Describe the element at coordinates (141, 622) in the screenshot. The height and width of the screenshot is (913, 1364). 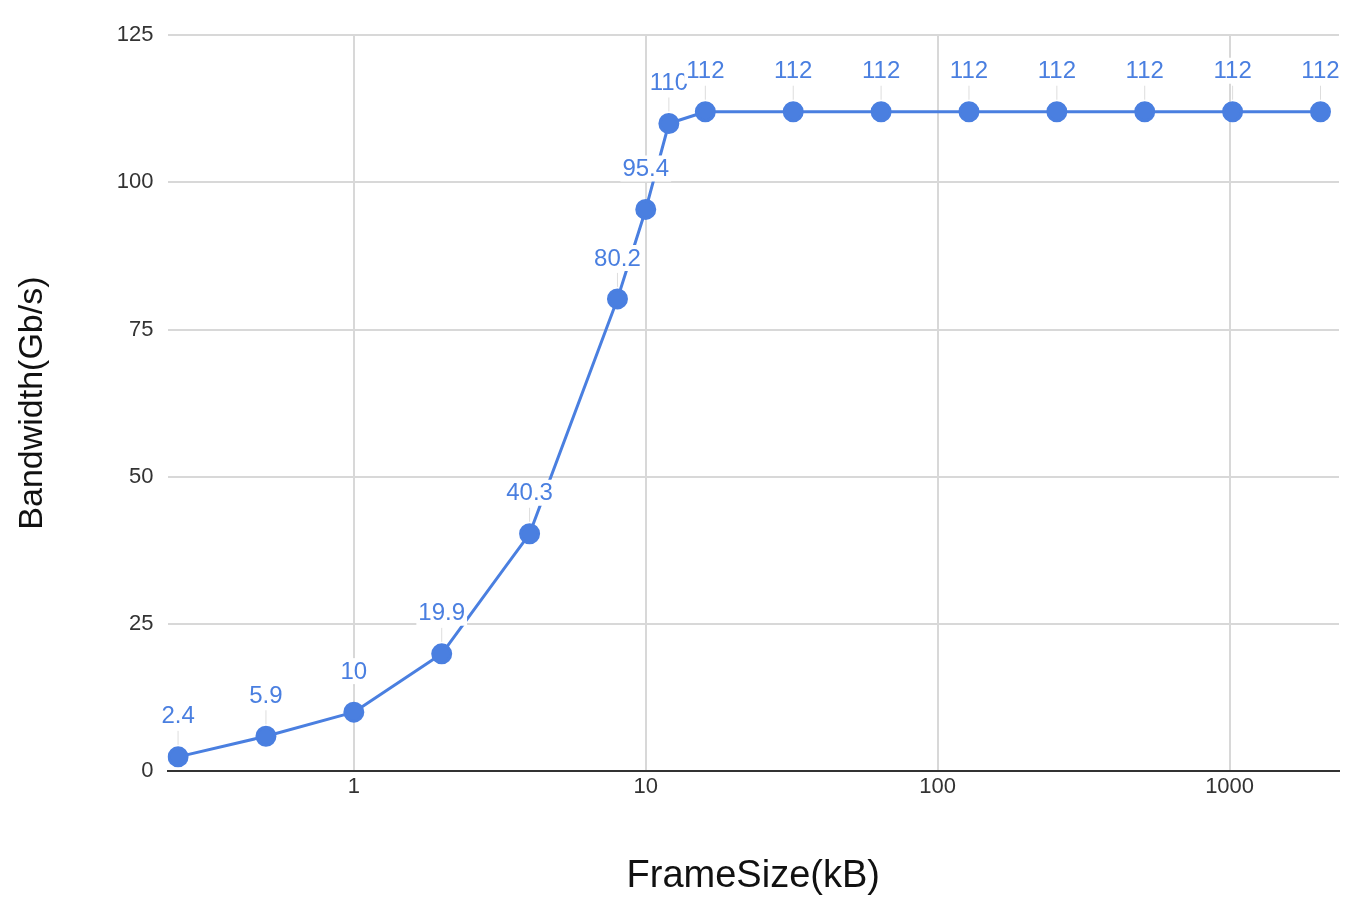
I see `y-tick-label: 25` at that location.